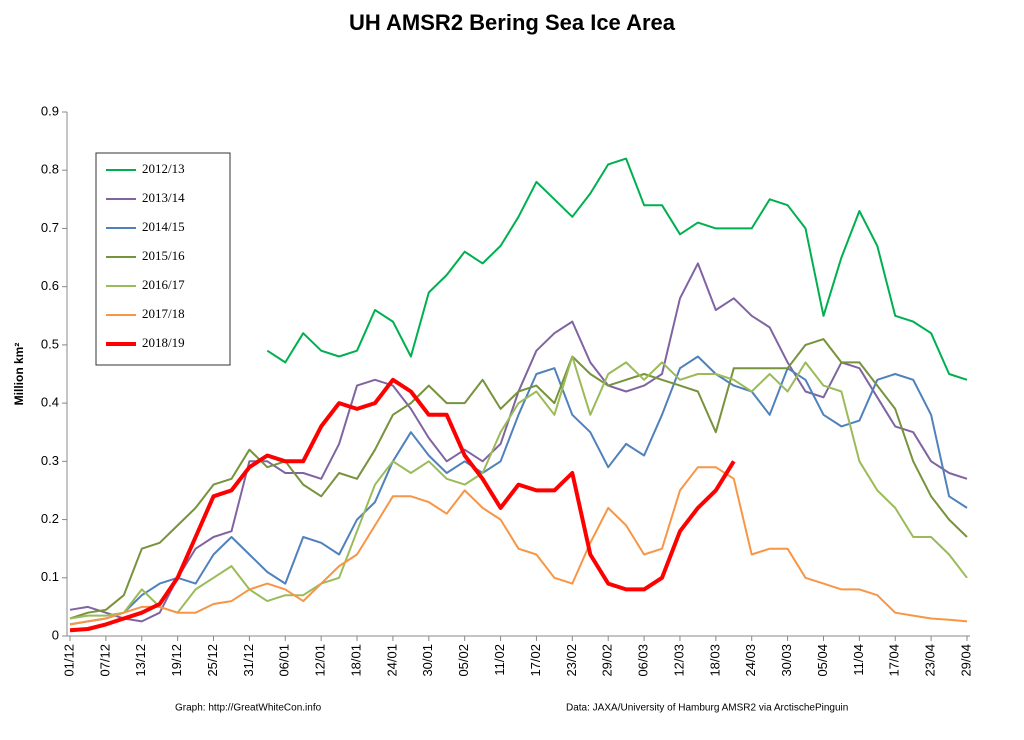 This screenshot has width=1024, height=740. Describe the element at coordinates (50, 460) in the screenshot. I see `y-tick-label: 0.3` at that location.